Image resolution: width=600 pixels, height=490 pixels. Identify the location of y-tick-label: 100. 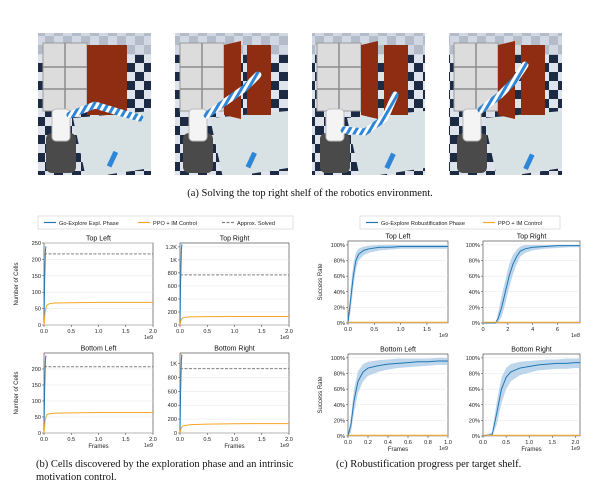
(36, 402).